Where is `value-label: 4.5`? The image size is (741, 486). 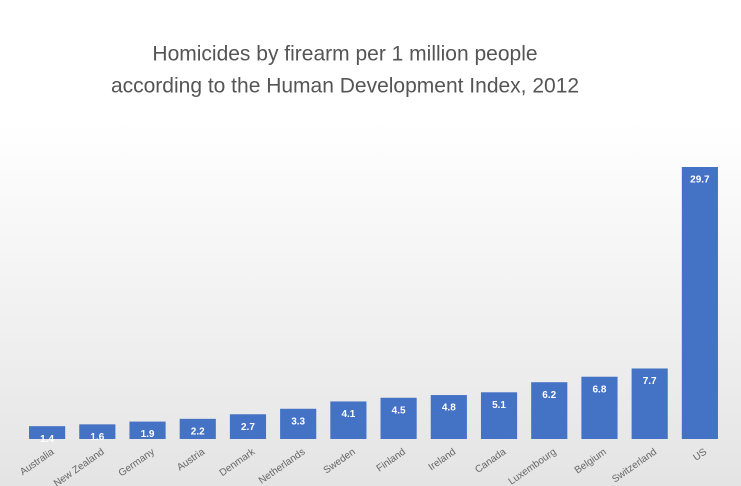 value-label: 4.5 is located at coordinates (399, 410).